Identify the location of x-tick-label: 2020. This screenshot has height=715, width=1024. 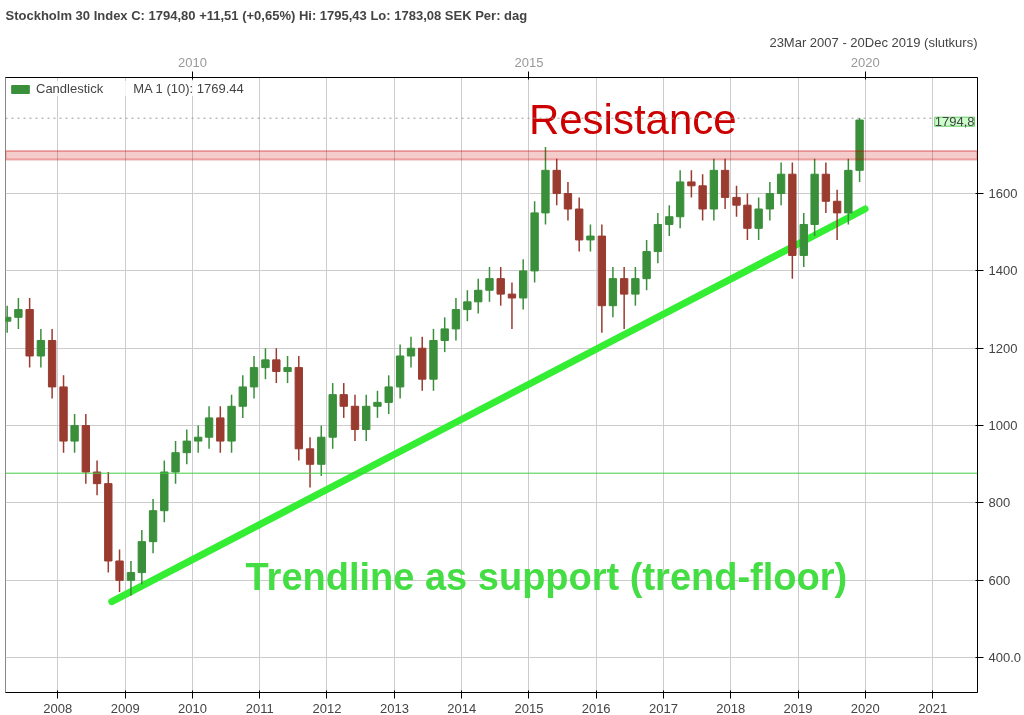
(865, 707).